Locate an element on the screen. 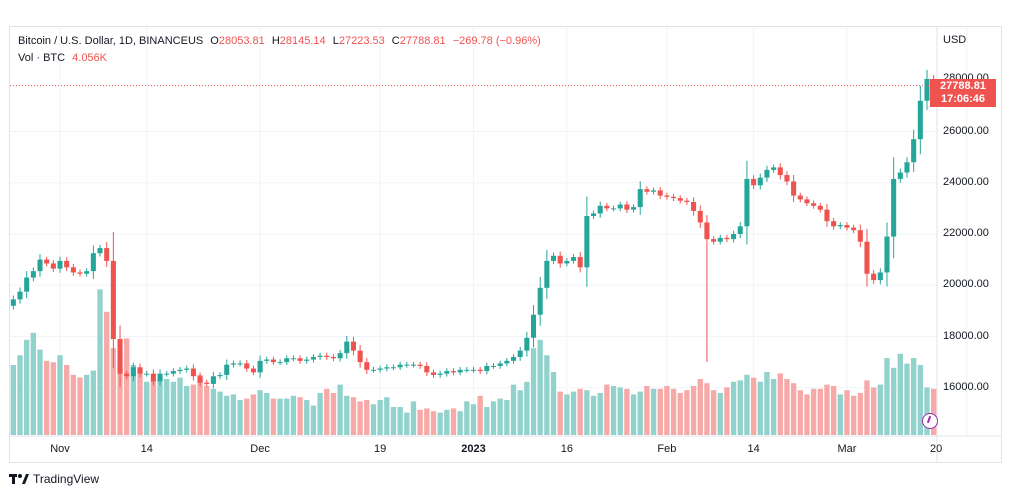 Image resolution: width=1012 pixels, height=498 pixels. price-axis-label: 24000.00 is located at coordinates (966, 181).